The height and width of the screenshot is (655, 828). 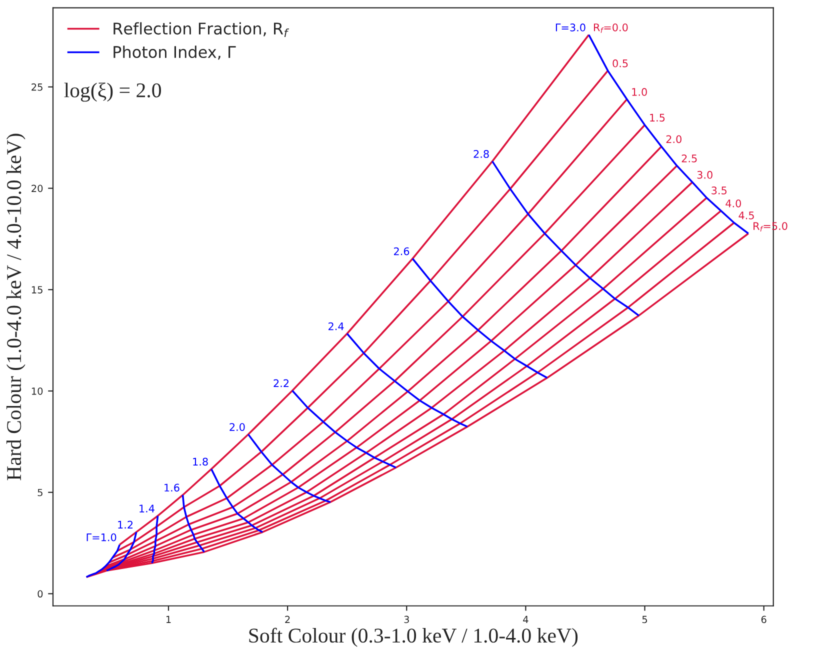 I want to click on x-tick-label: 6, so click(x=763, y=620).